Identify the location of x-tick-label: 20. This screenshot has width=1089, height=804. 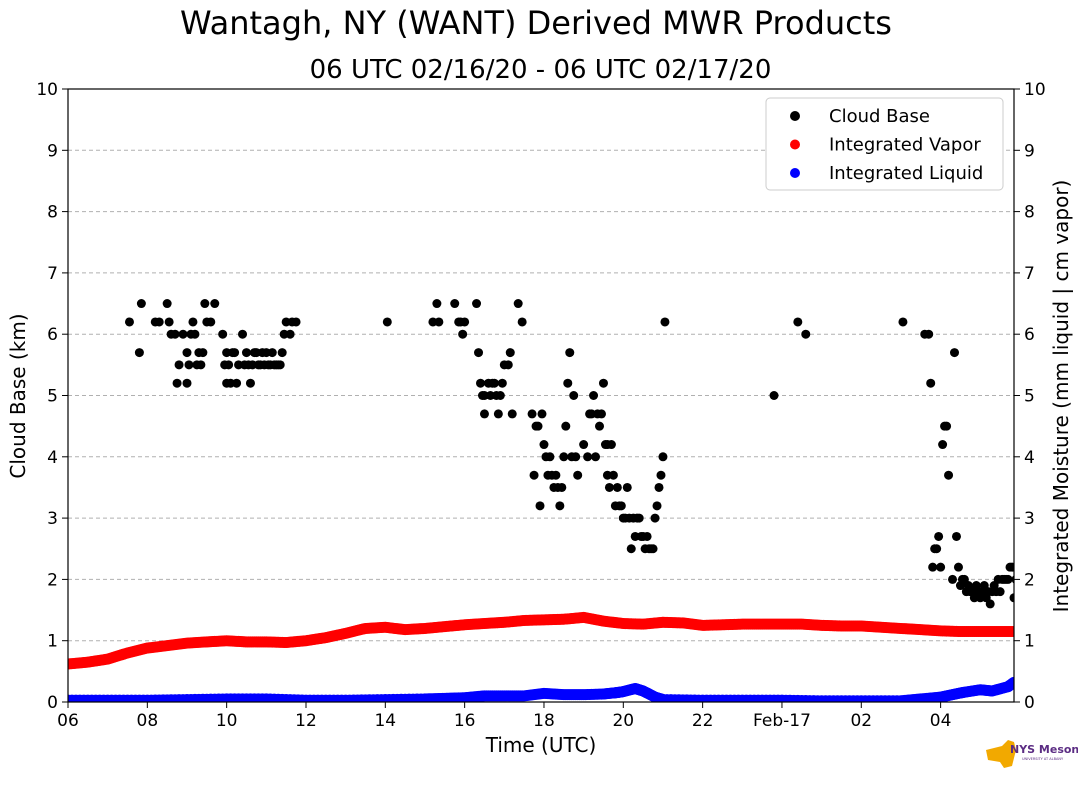
(623, 721).